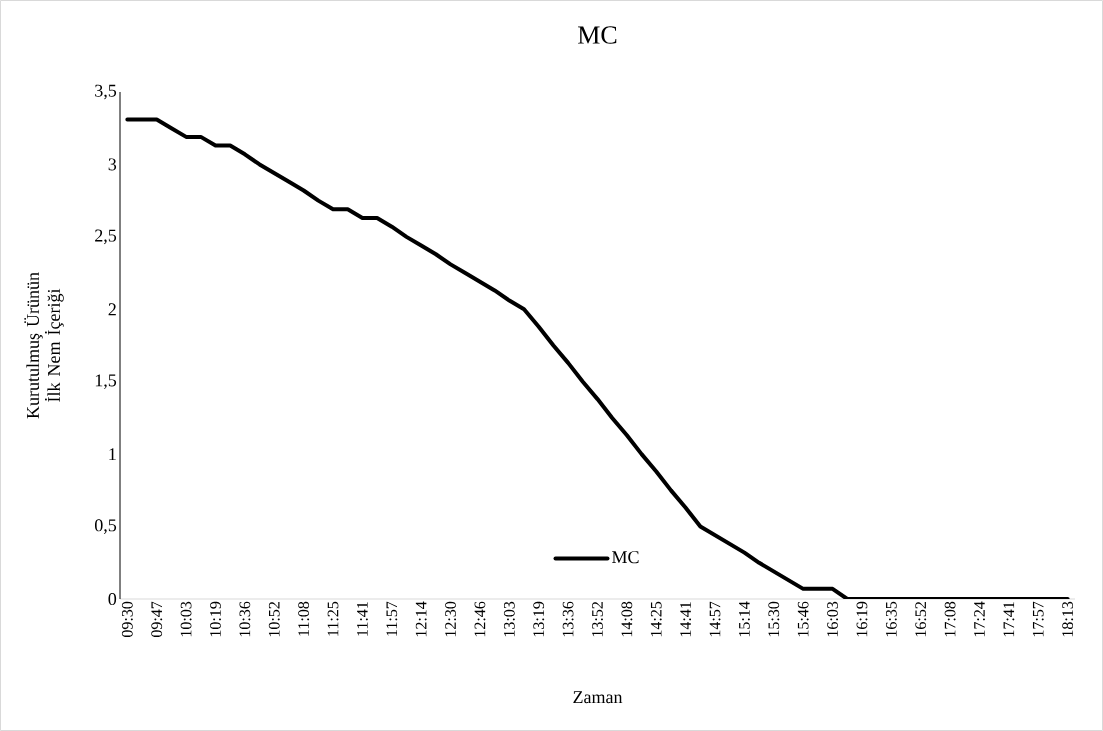 This screenshot has width=1103, height=731. Describe the element at coordinates (421, 619) in the screenshot. I see `x-tick-label: 12:14` at that location.